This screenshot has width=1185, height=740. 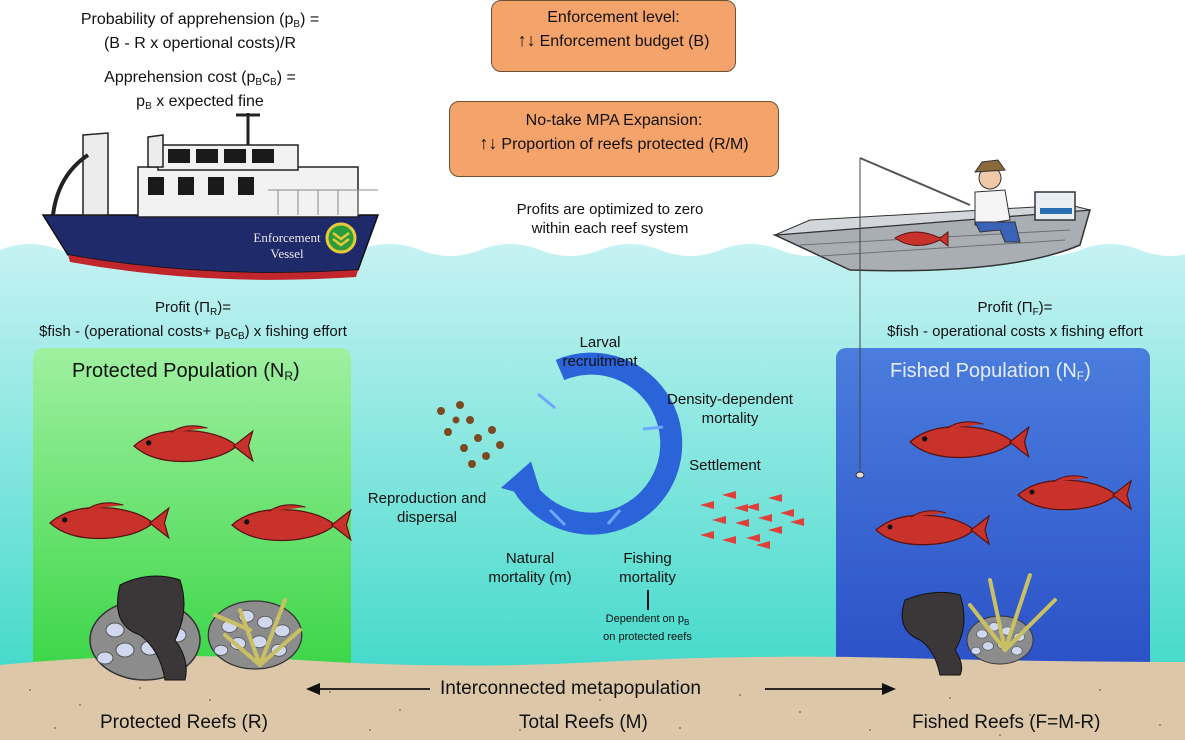 What do you see at coordinates (187, 19) in the screenshot?
I see `prob-line1: Probability of apprehension (p` at bounding box center [187, 19].